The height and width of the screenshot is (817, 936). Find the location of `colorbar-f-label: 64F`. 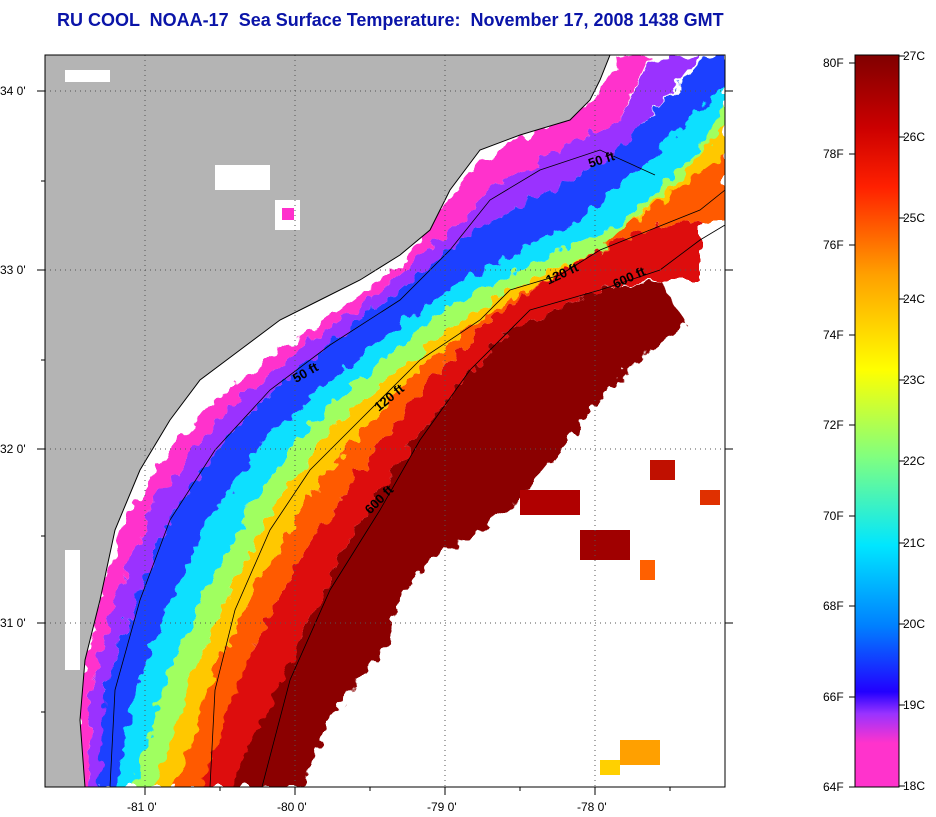

colorbar-f-label: 64F is located at coordinates (833, 787).